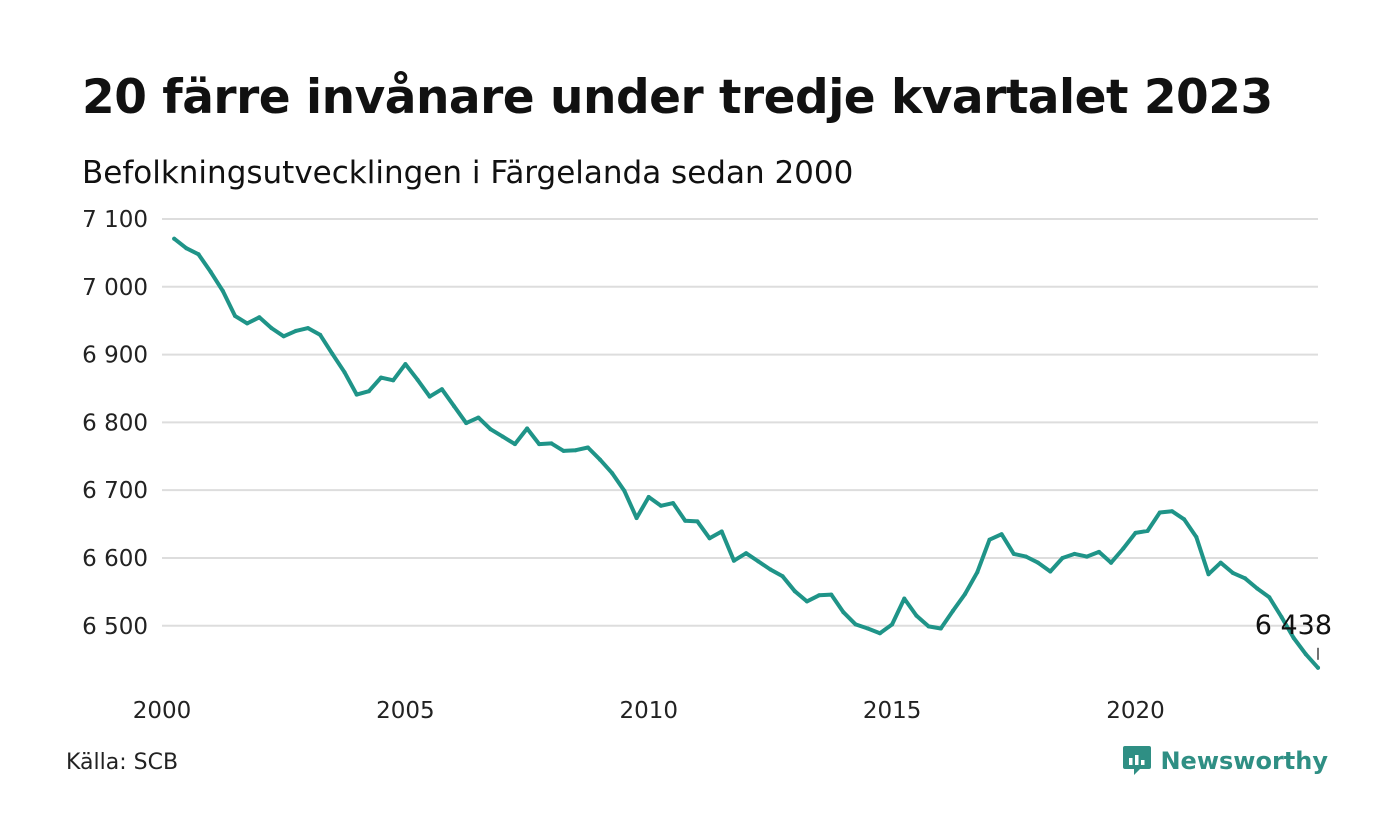 The width and height of the screenshot is (1400, 840). I want to click on y-tick-label: 7 000, so click(115, 288).